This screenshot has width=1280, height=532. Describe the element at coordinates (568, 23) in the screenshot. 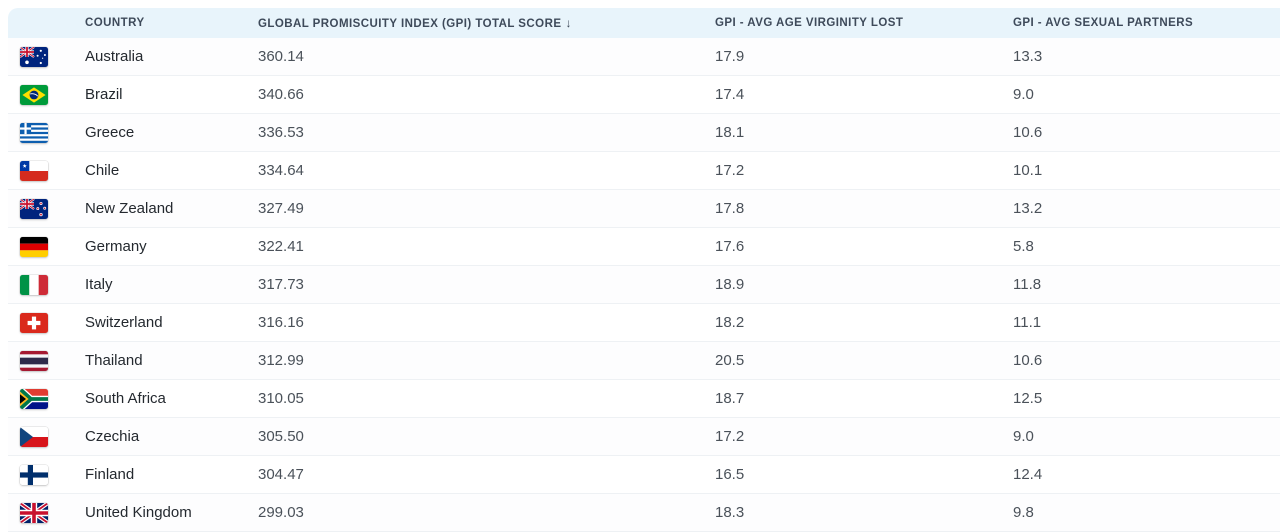

I see `sort-descending-icon: ↓` at that location.